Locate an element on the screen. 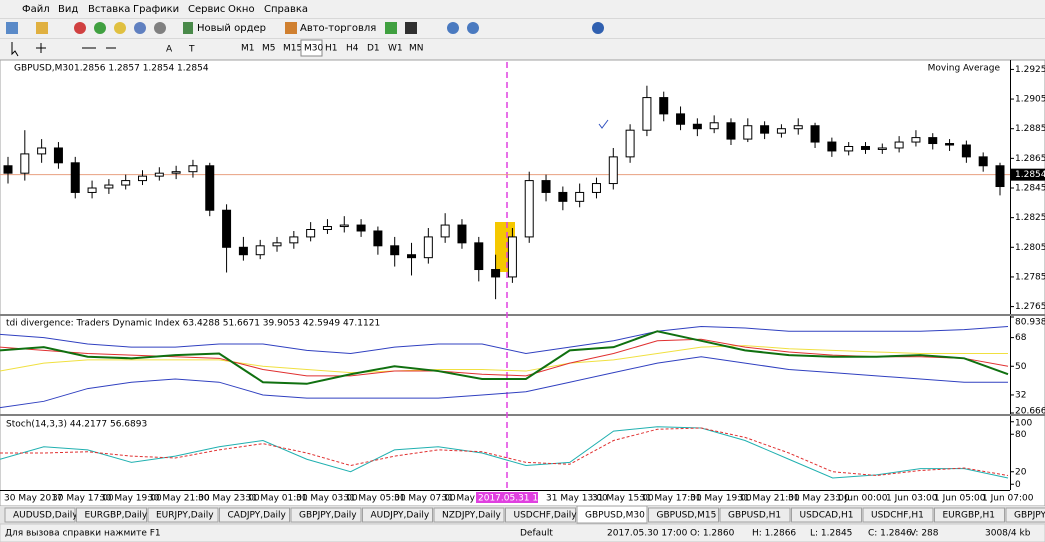  tab-label: CADJPY,Daily is located at coordinates (257, 516).